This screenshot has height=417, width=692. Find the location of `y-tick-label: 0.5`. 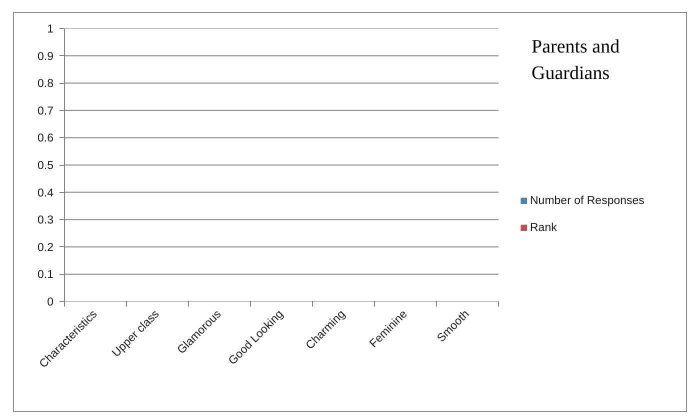

y-tick-label: 0.5 is located at coordinates (46, 166).